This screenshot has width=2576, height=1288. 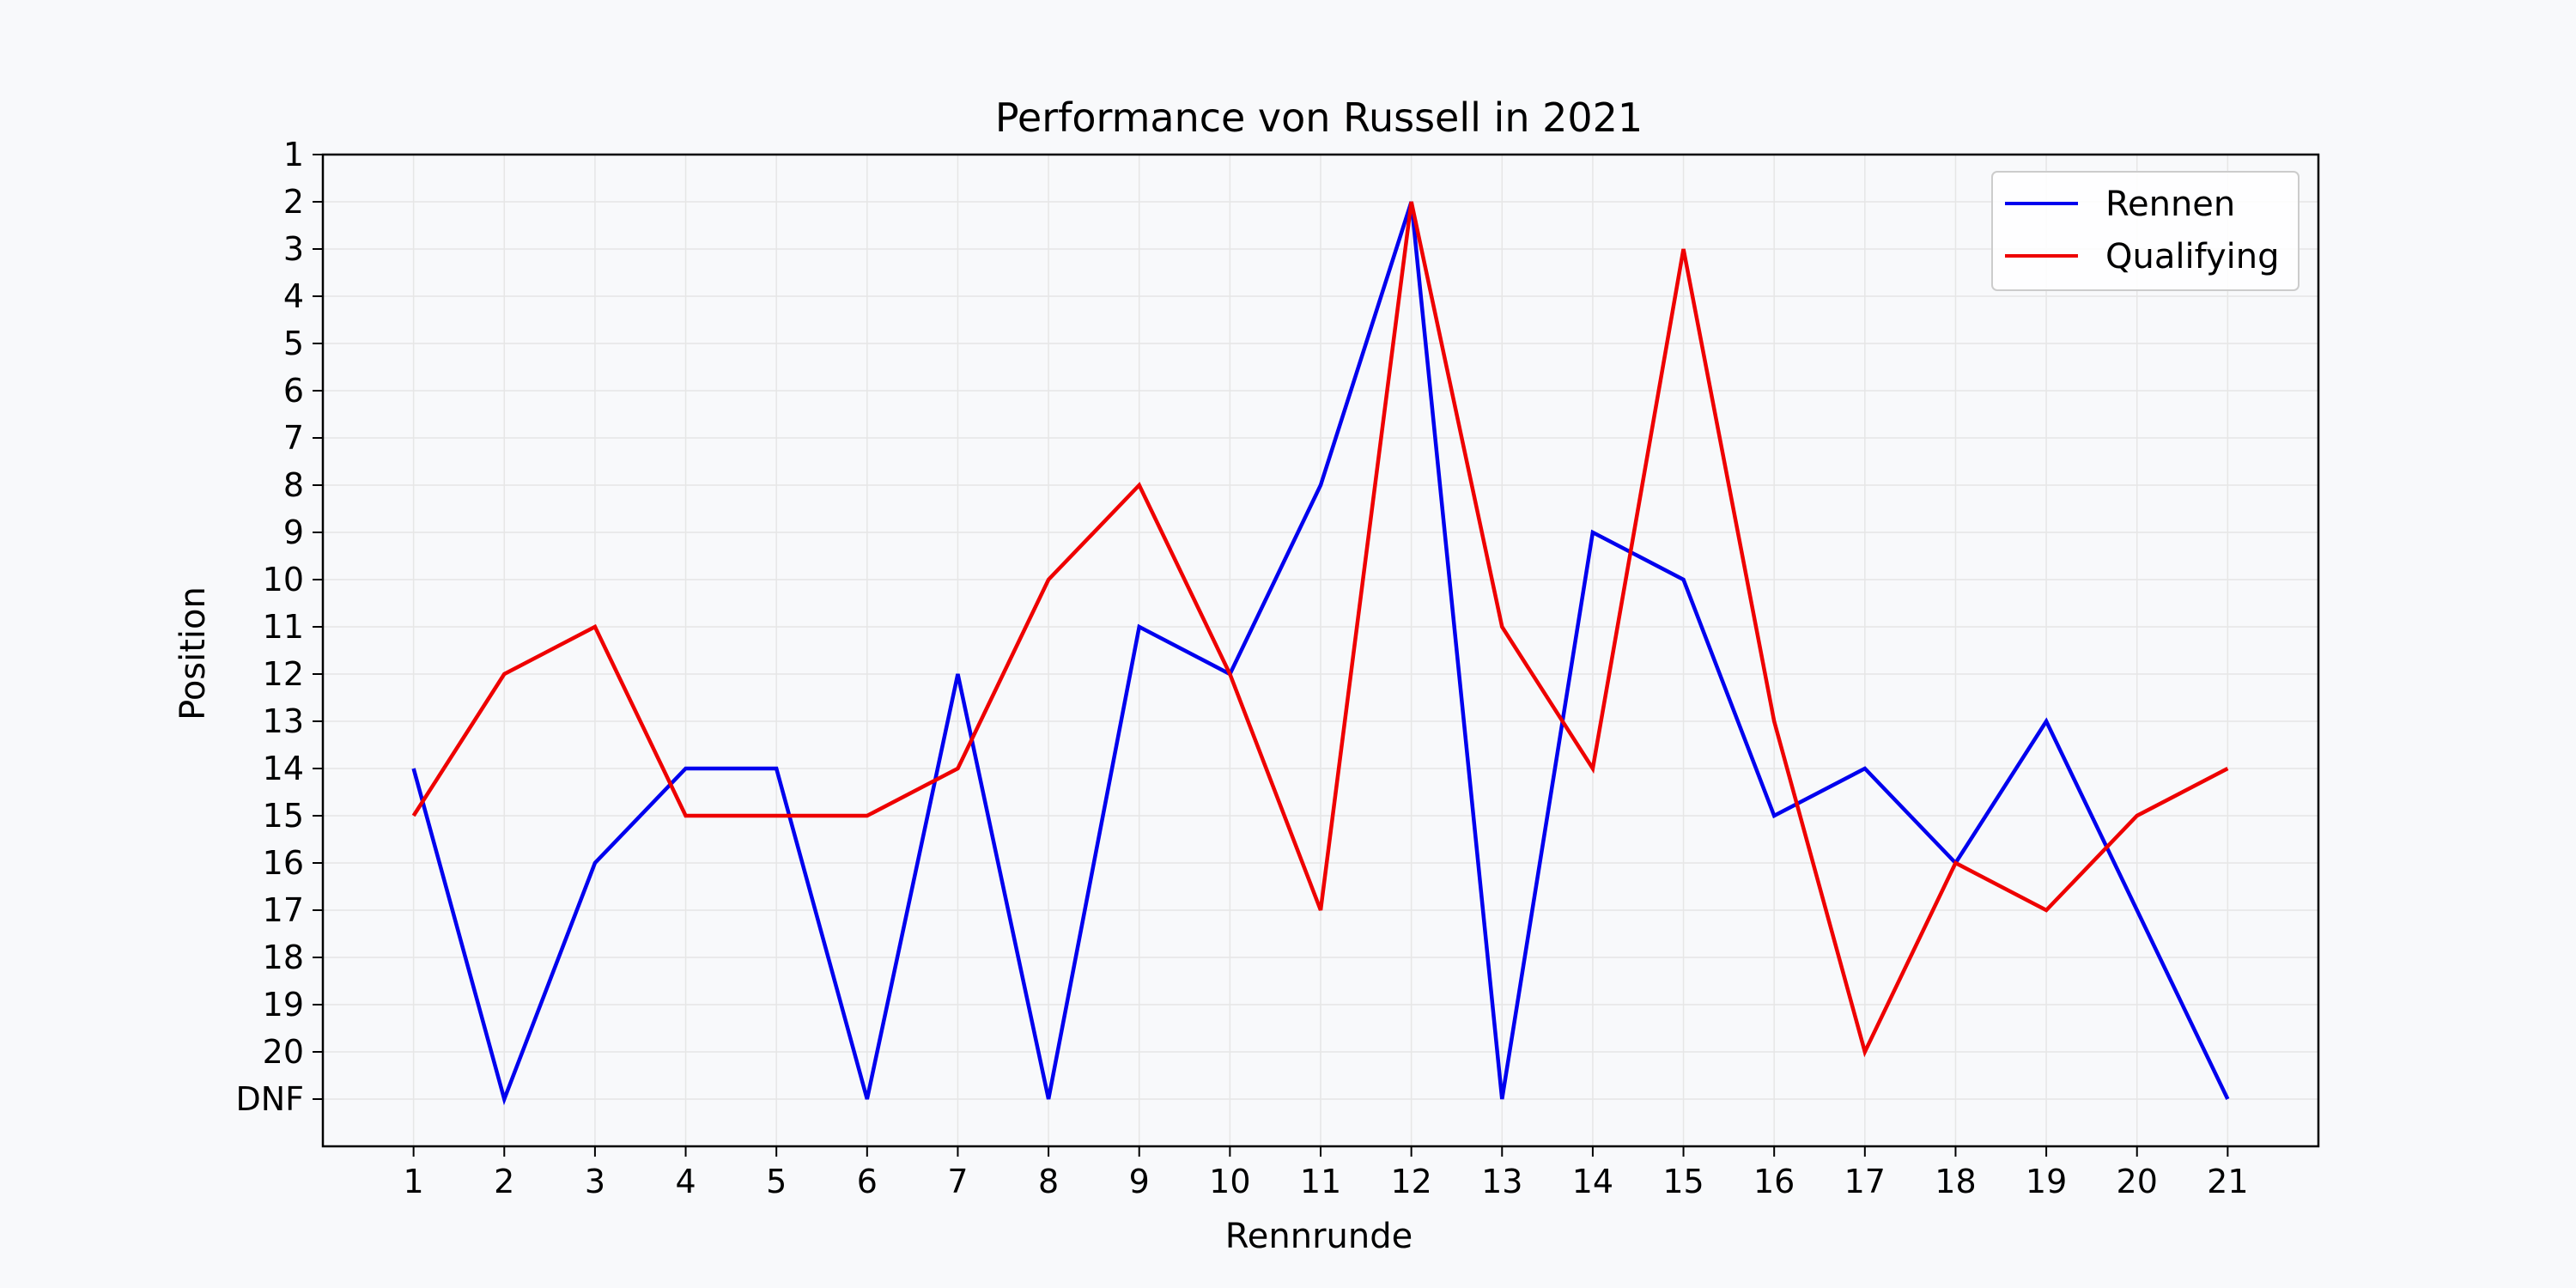 I want to click on x-tick-label: 14, so click(x=1592, y=1181).